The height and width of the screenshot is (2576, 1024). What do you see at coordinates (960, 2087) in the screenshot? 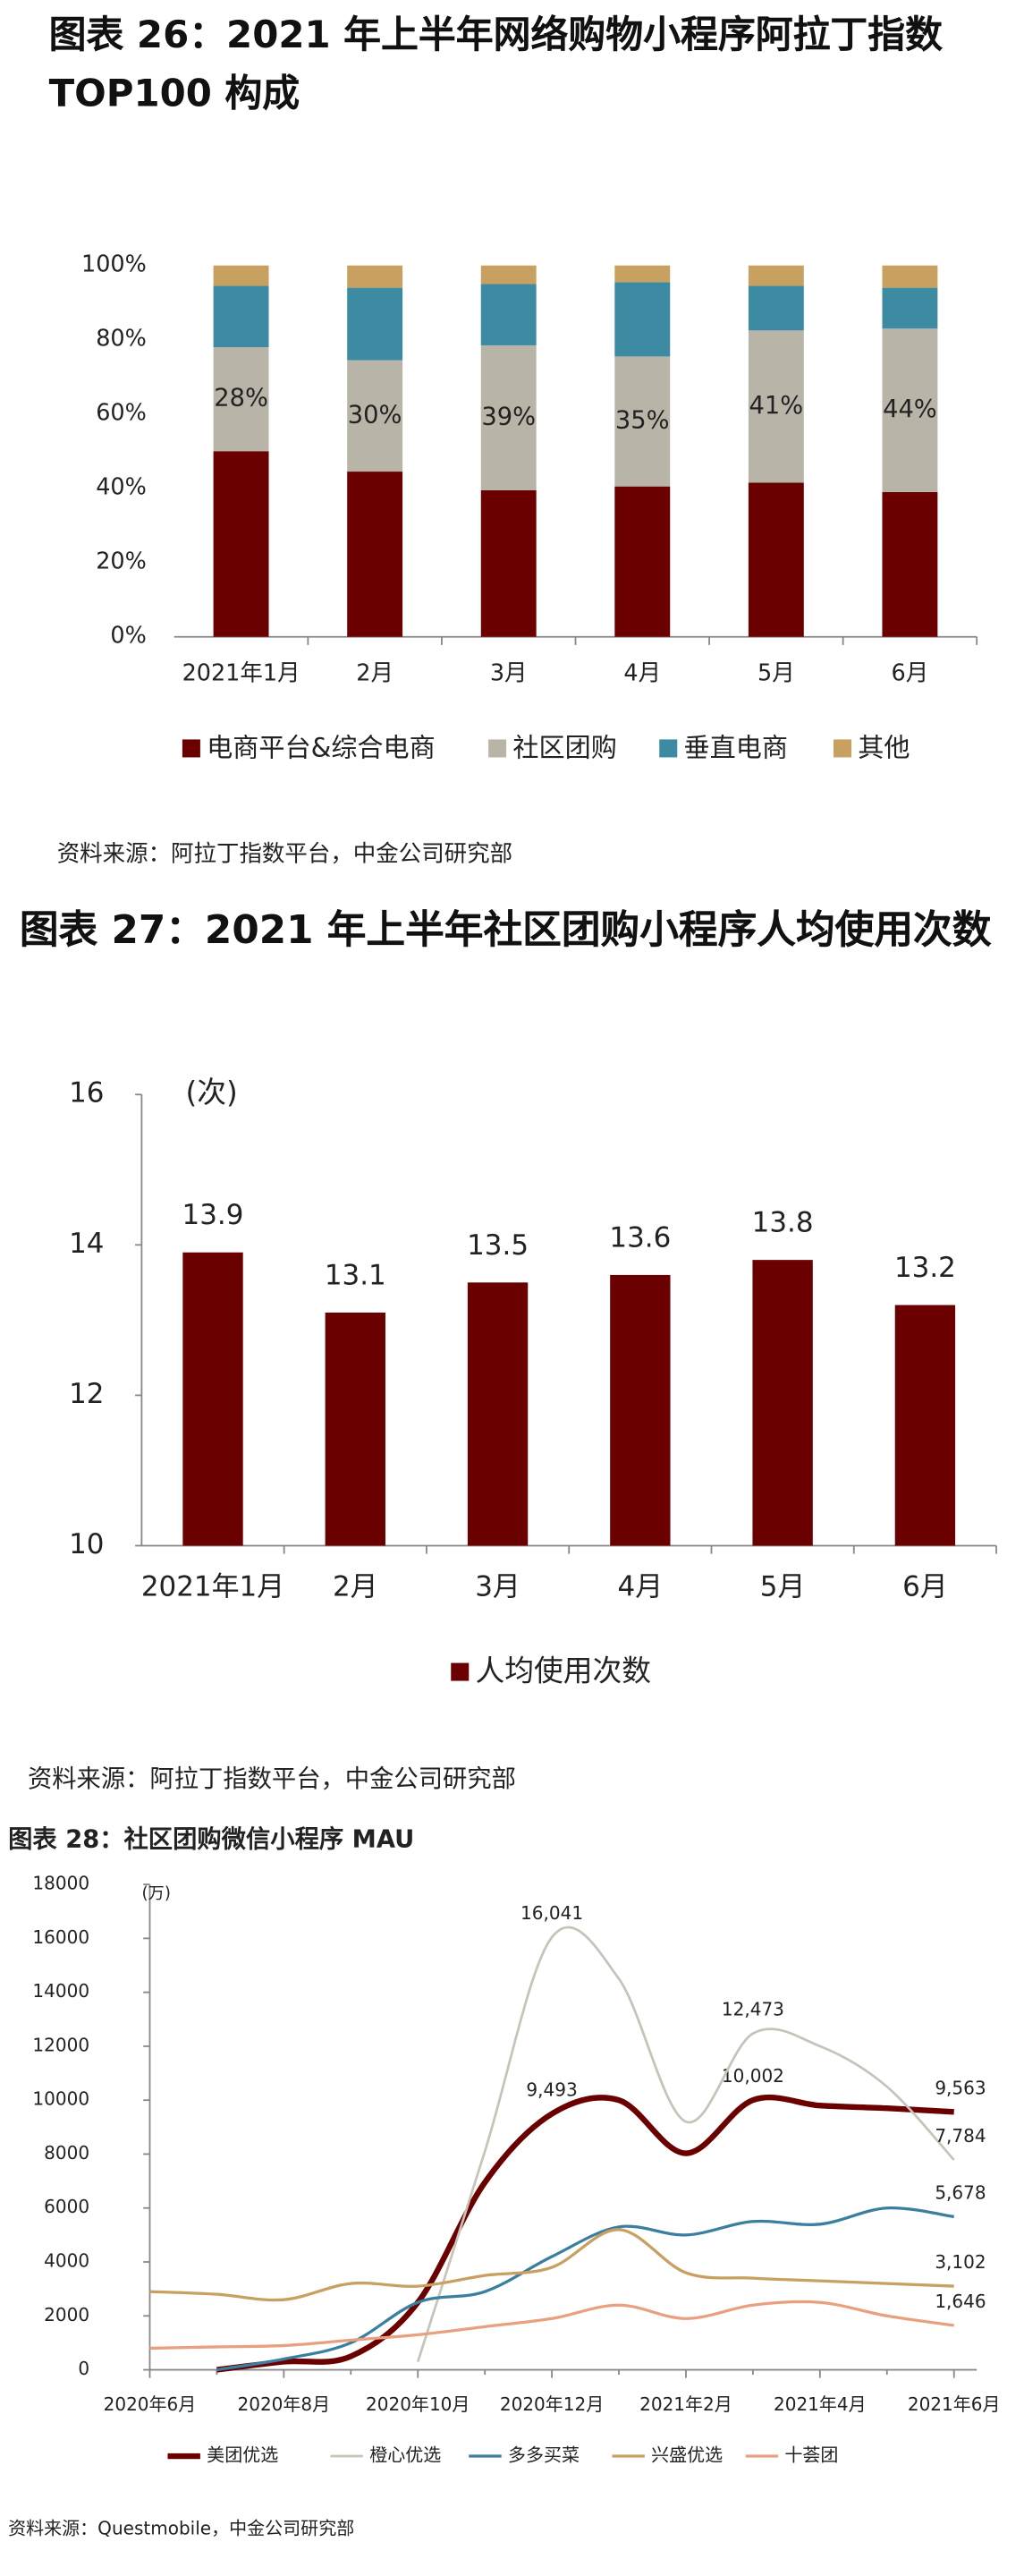
I see `data-label: 9,563` at bounding box center [960, 2087].